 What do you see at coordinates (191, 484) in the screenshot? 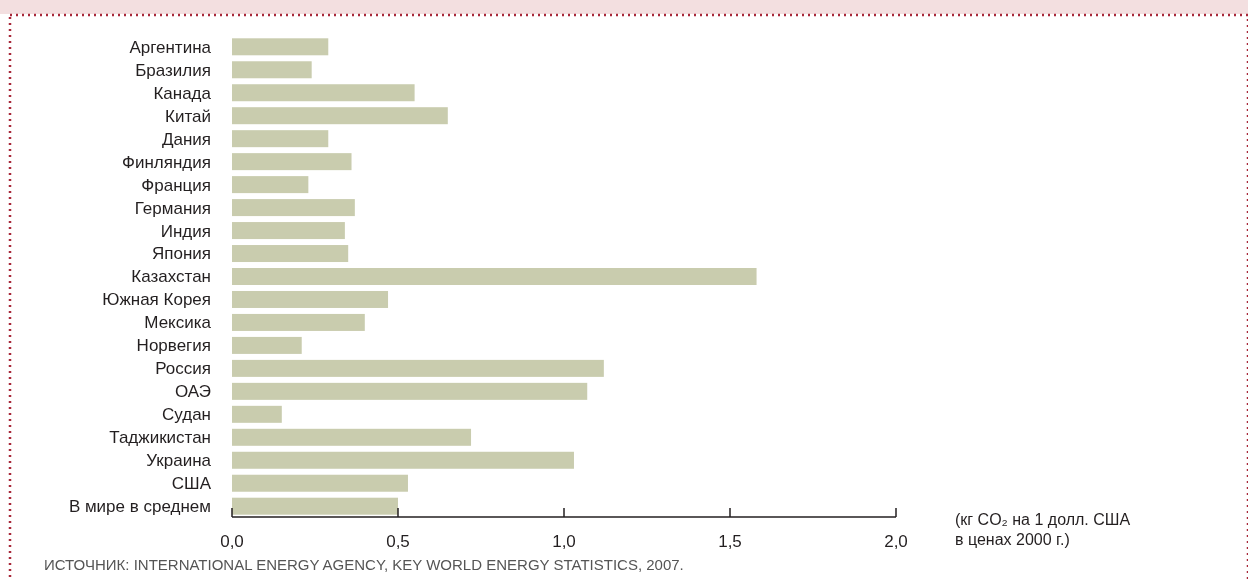
I see `y-tick-label: США` at bounding box center [191, 484].